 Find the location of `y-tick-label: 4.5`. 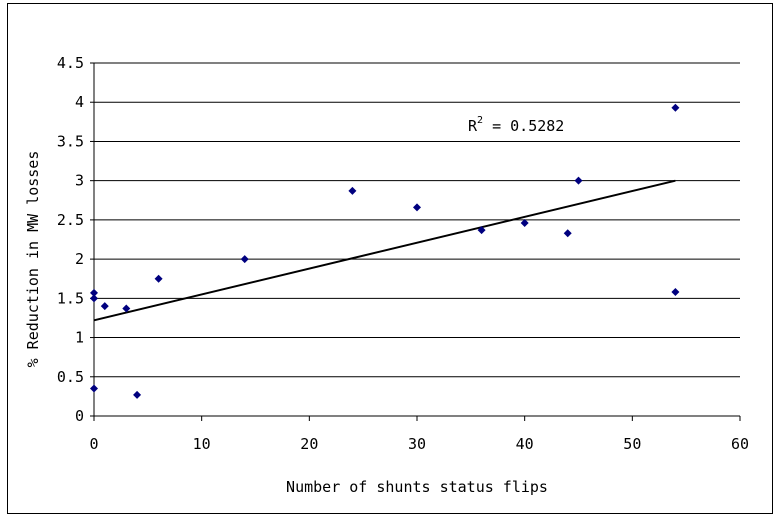

y-tick-label: 4.5 is located at coordinates (70, 63).